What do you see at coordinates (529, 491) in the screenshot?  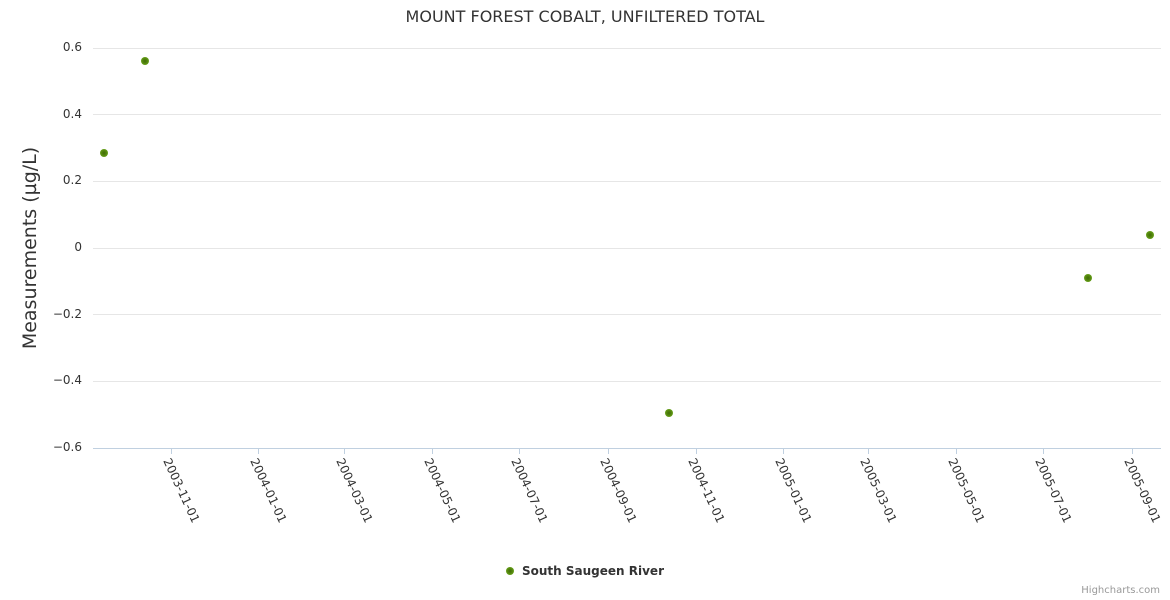 I see `x-axis-label: 2004-07-01` at bounding box center [529, 491].